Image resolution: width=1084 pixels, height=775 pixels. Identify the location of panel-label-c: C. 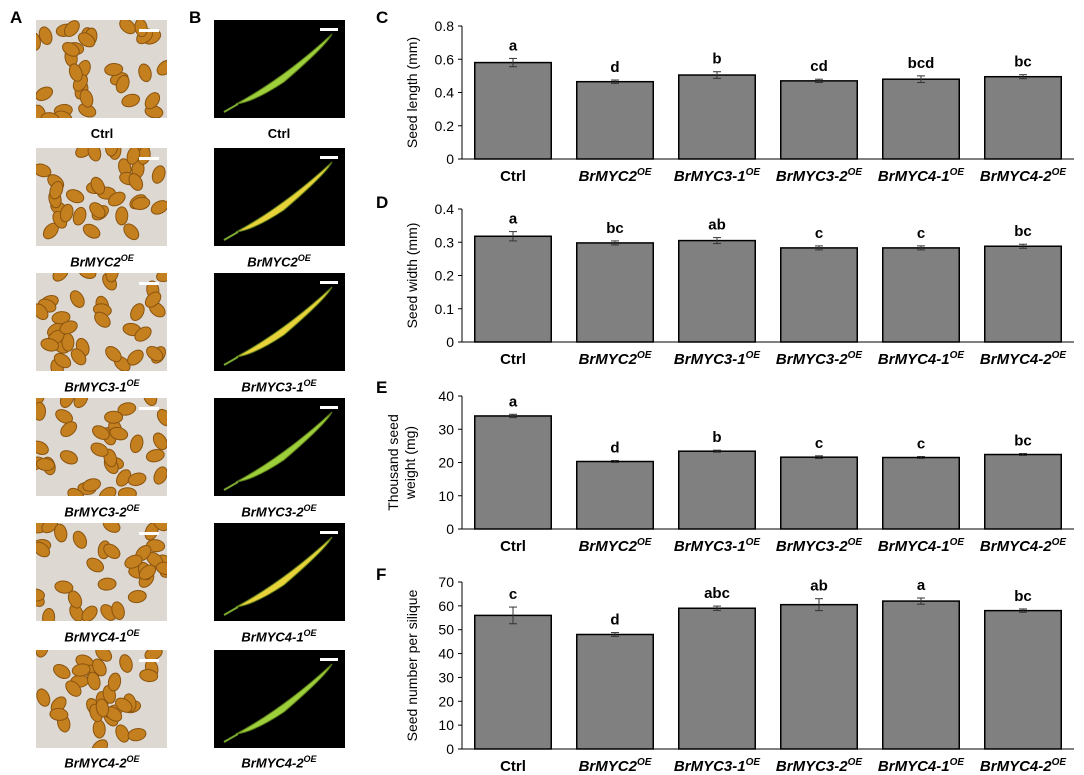
(382, 17).